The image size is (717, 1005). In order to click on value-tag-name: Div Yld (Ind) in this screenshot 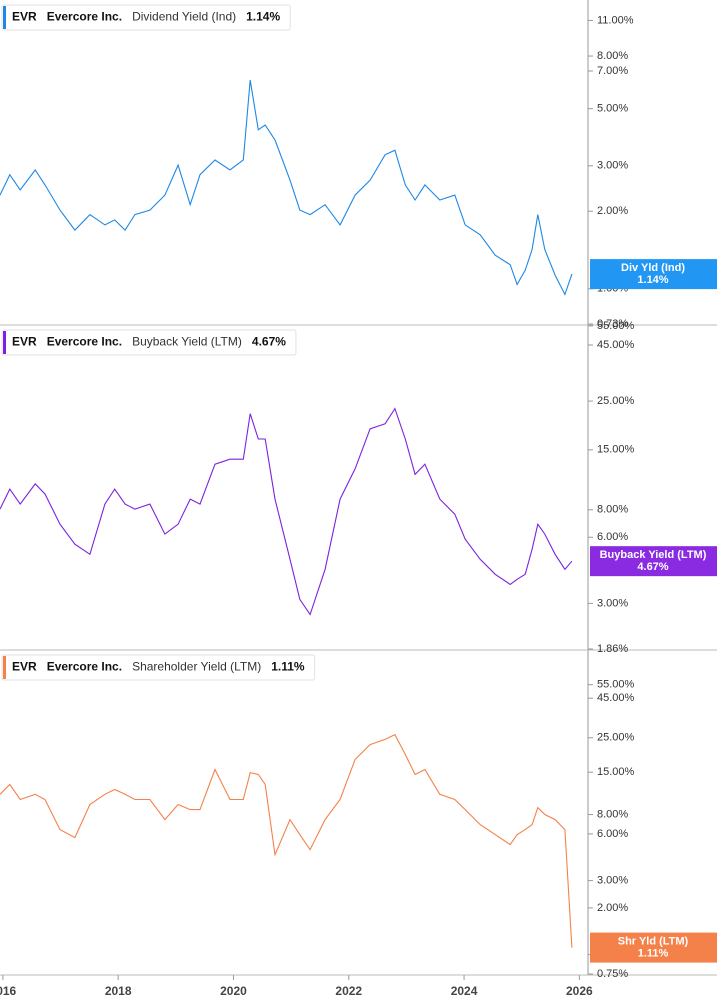, I will do `click(653, 268)`.